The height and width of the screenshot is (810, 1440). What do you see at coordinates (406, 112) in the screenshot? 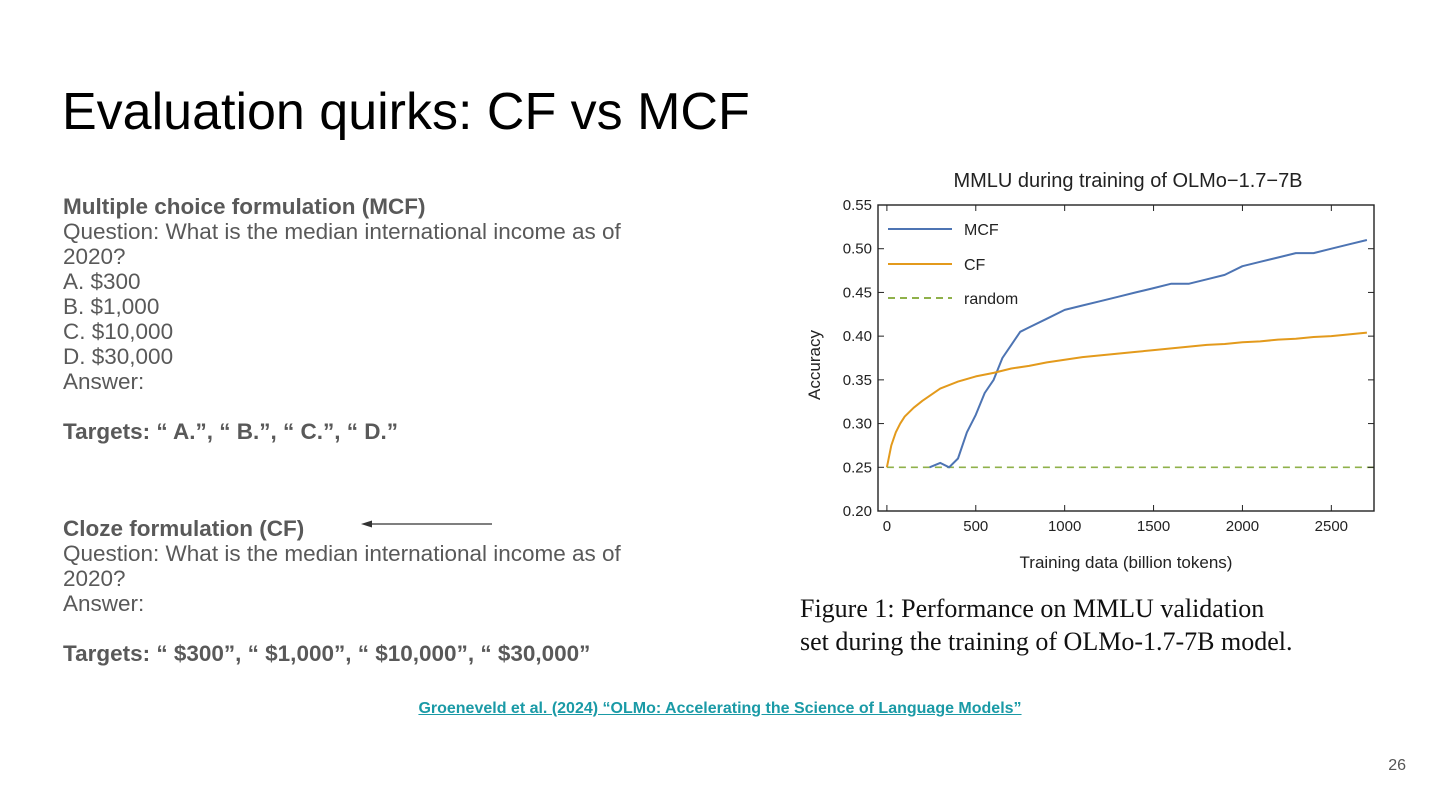
I see `slide-title: Evaluation quirks: CF vs MCF` at bounding box center [406, 112].